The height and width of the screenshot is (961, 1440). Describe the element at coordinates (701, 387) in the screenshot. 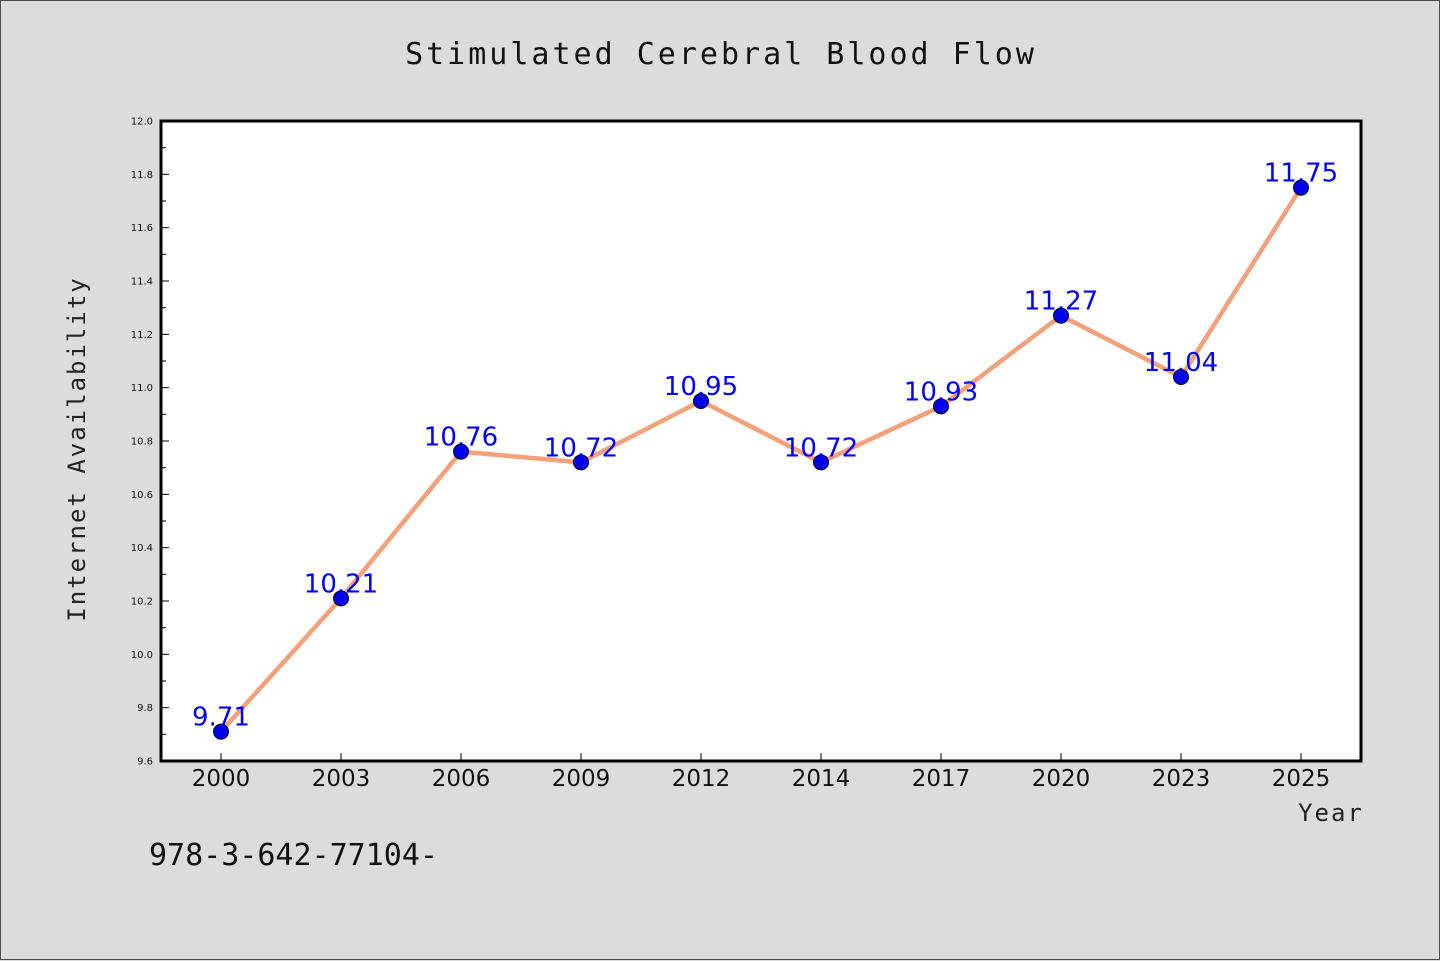

I see `data-label: 10.95` at that location.